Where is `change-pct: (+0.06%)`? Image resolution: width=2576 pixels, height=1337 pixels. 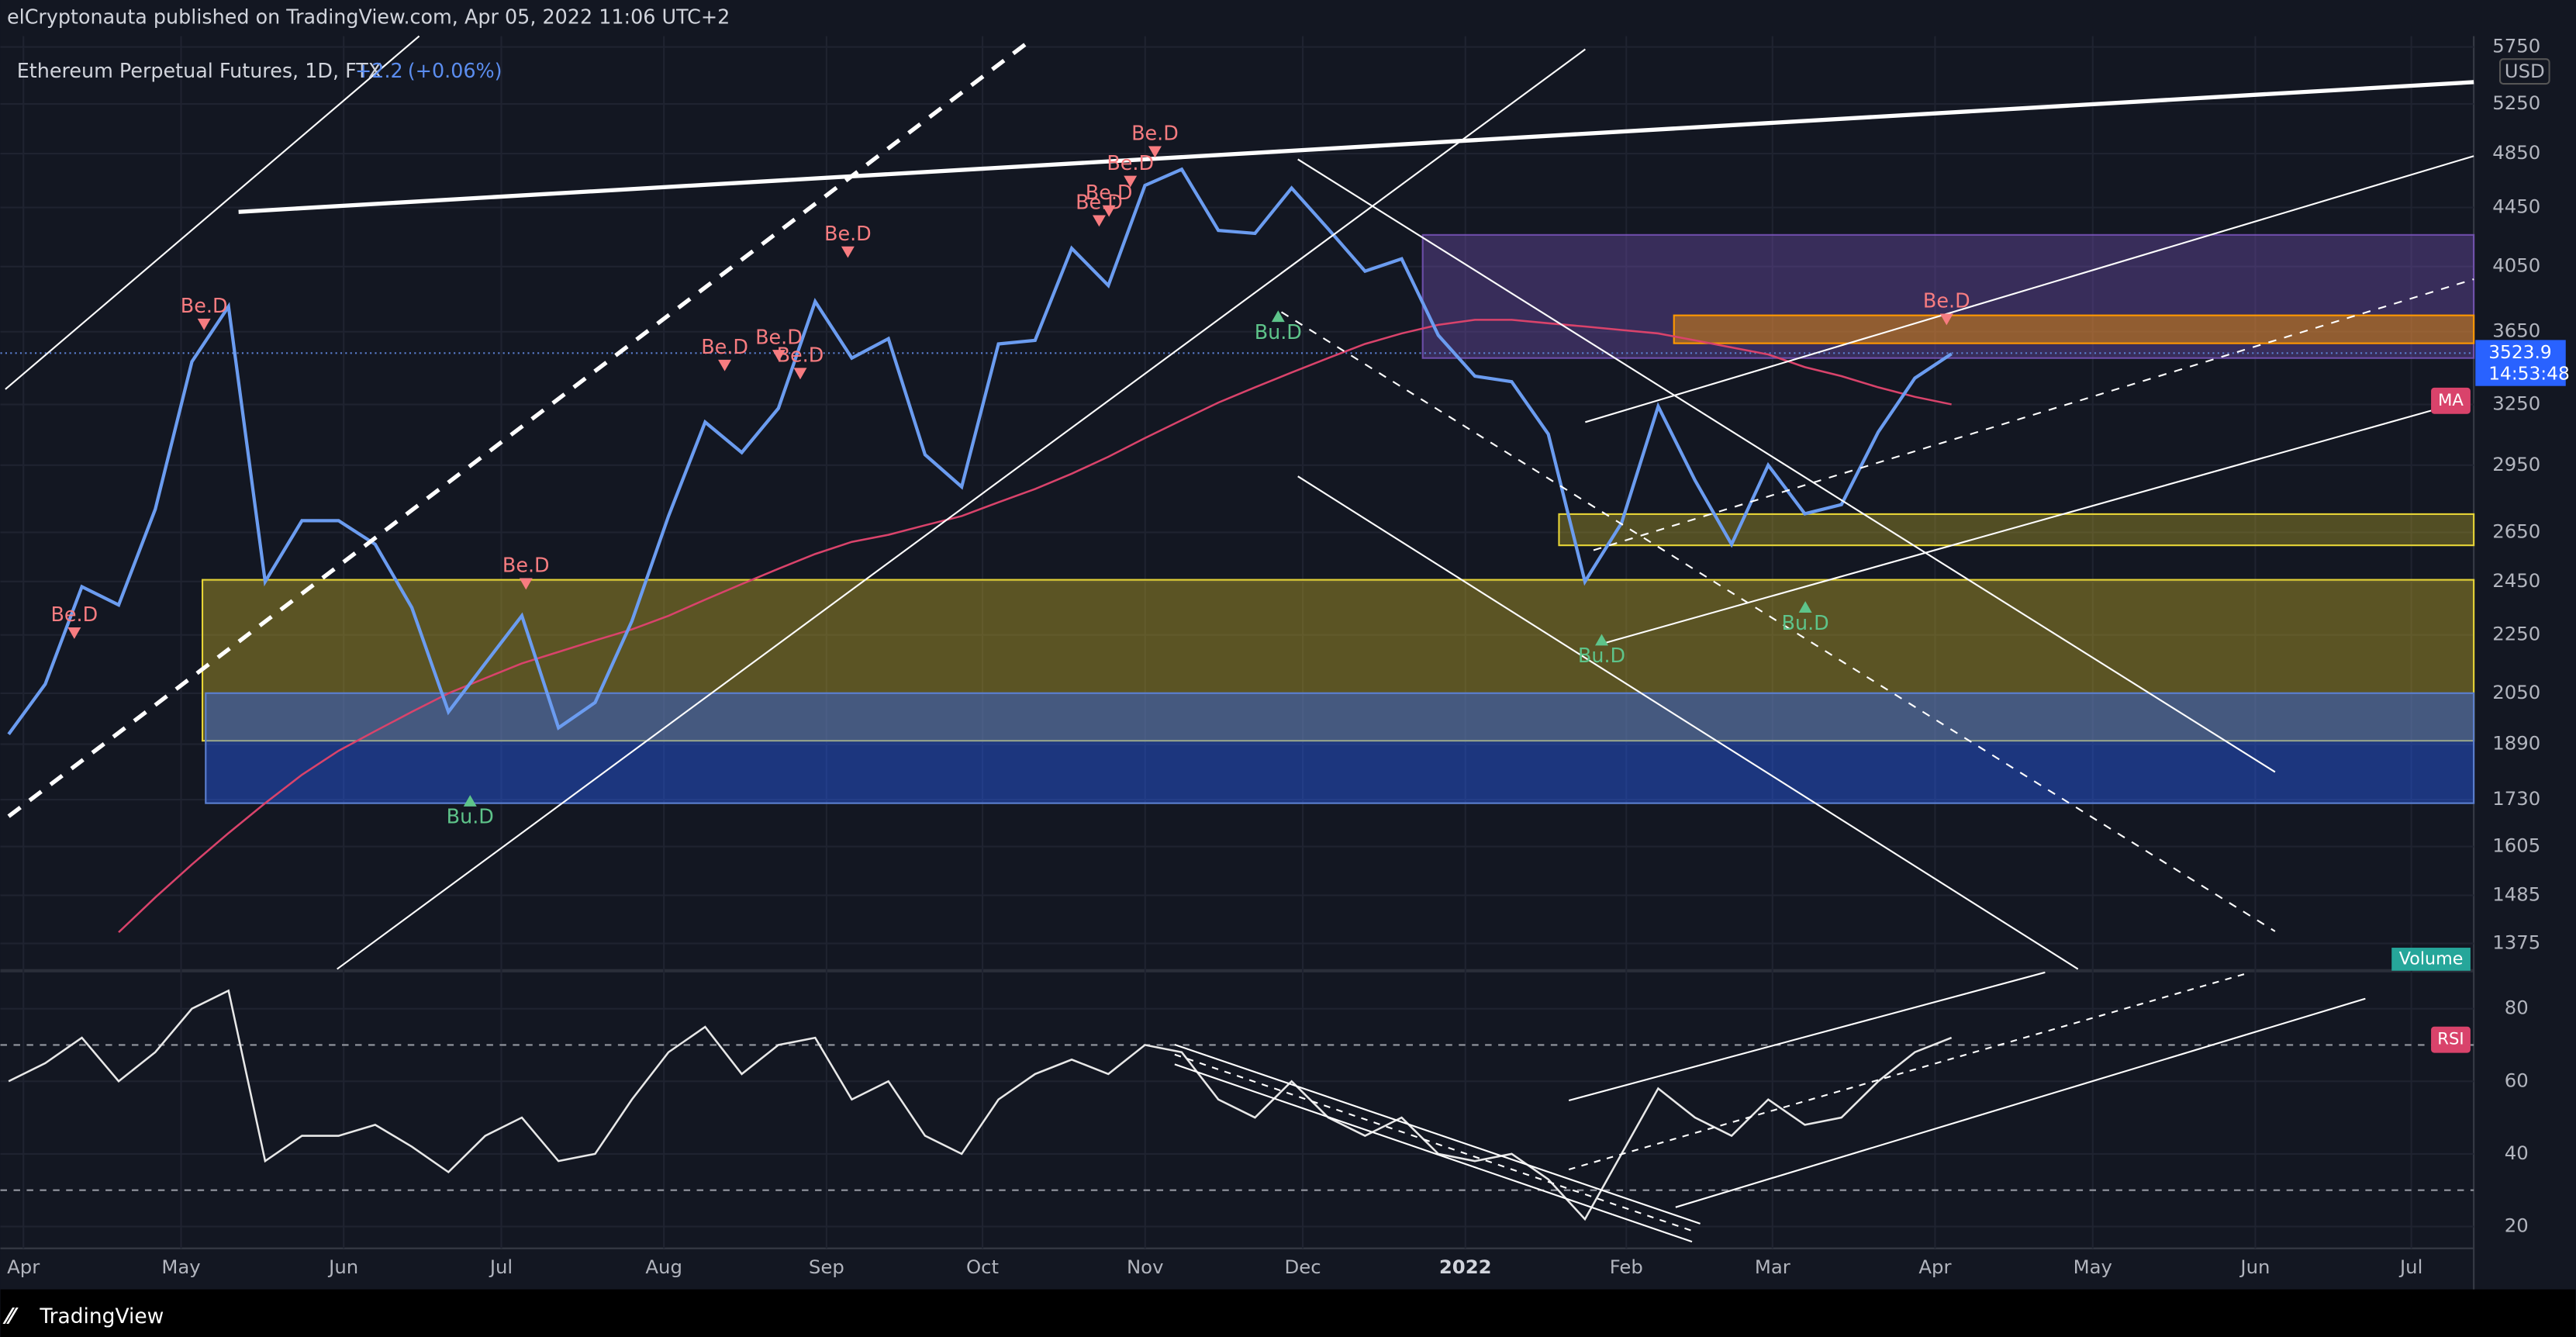
change-pct: (+0.06%) is located at coordinates (455, 70).